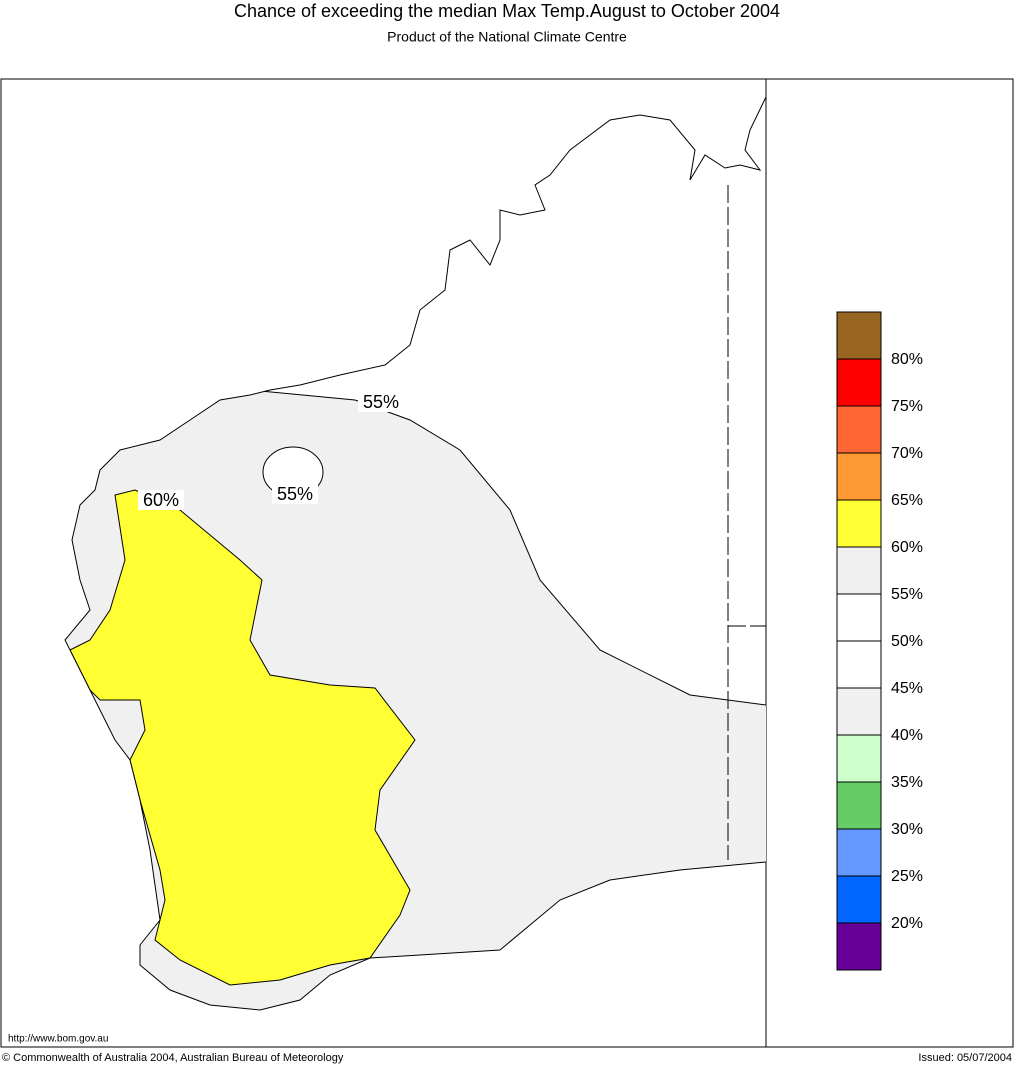  What do you see at coordinates (58, 1039) in the screenshot?
I see `url: http://www.bom.gov.au` at bounding box center [58, 1039].